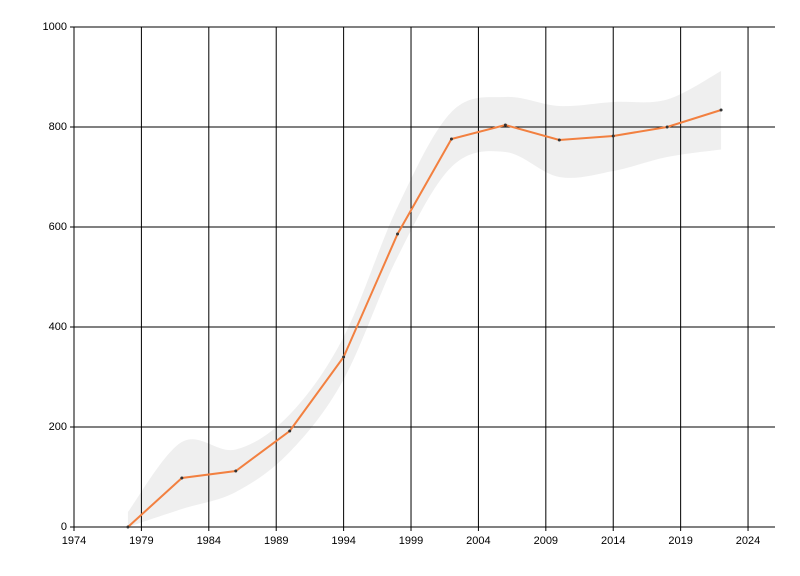 The width and height of the screenshot is (800, 576). I want to click on x-tick-label: 1989, so click(276, 541).